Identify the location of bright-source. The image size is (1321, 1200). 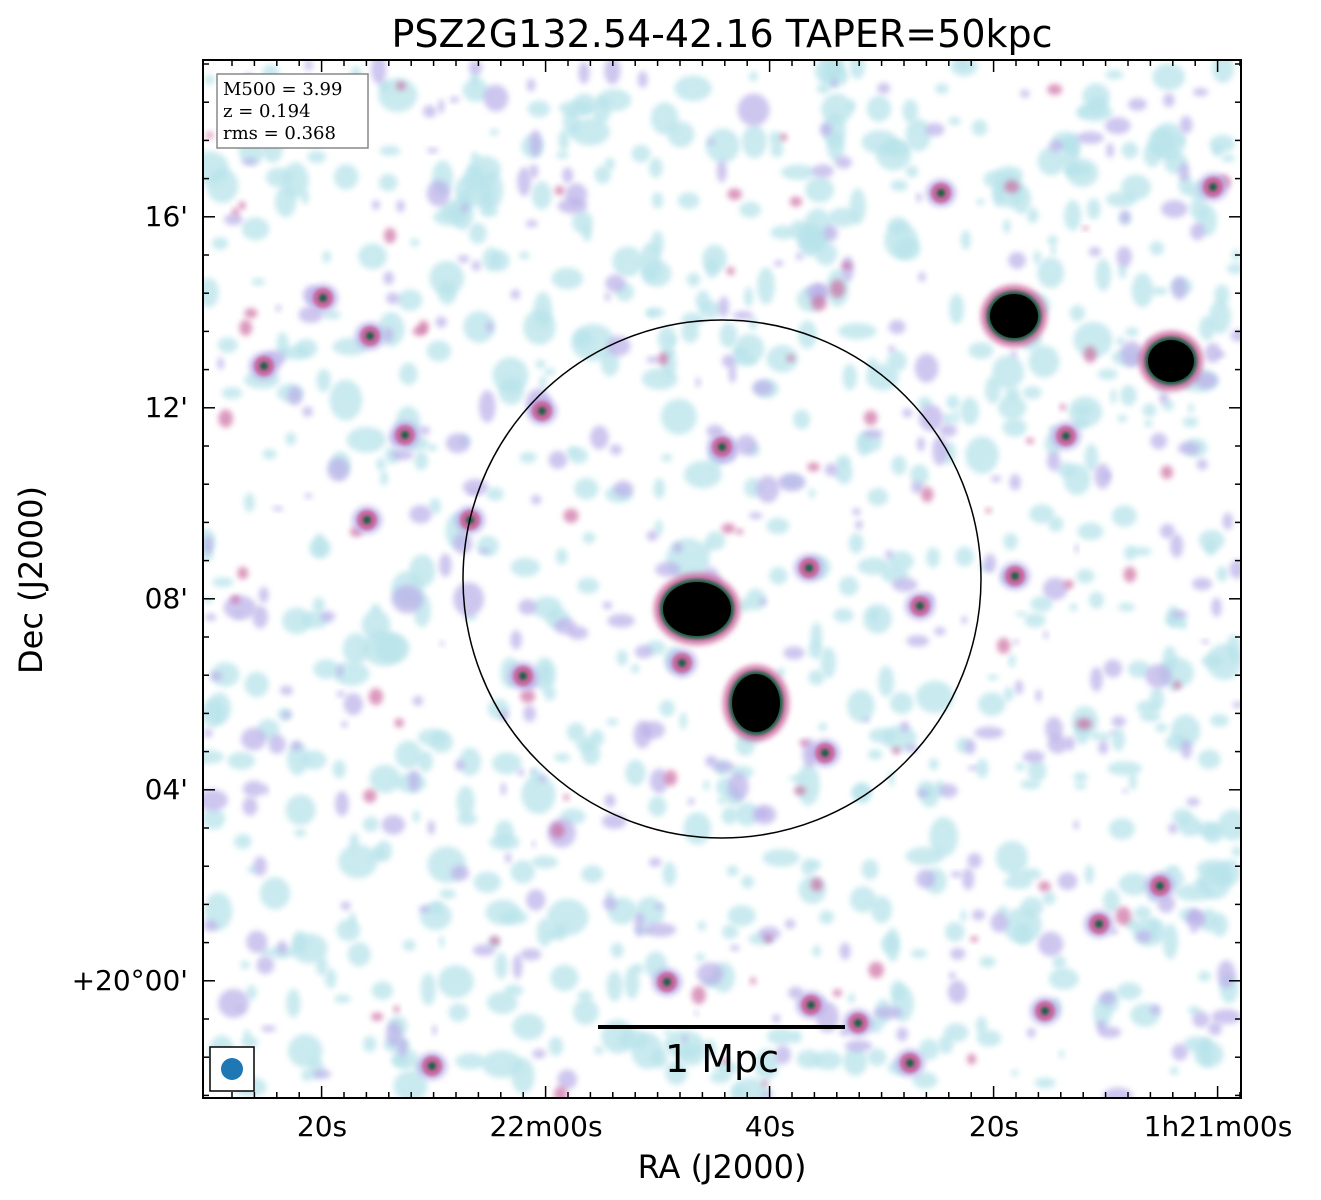
(756, 703).